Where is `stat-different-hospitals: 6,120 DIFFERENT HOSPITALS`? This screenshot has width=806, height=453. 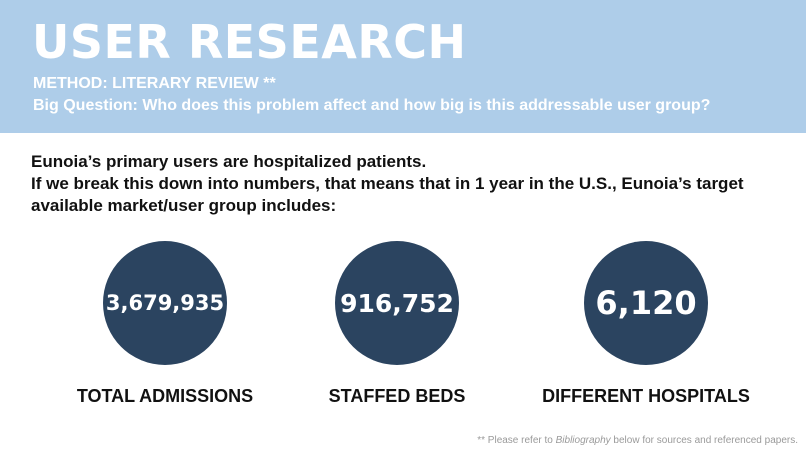 stat-different-hospitals: 6,120 DIFFERENT HOSPITALS is located at coordinates (646, 324).